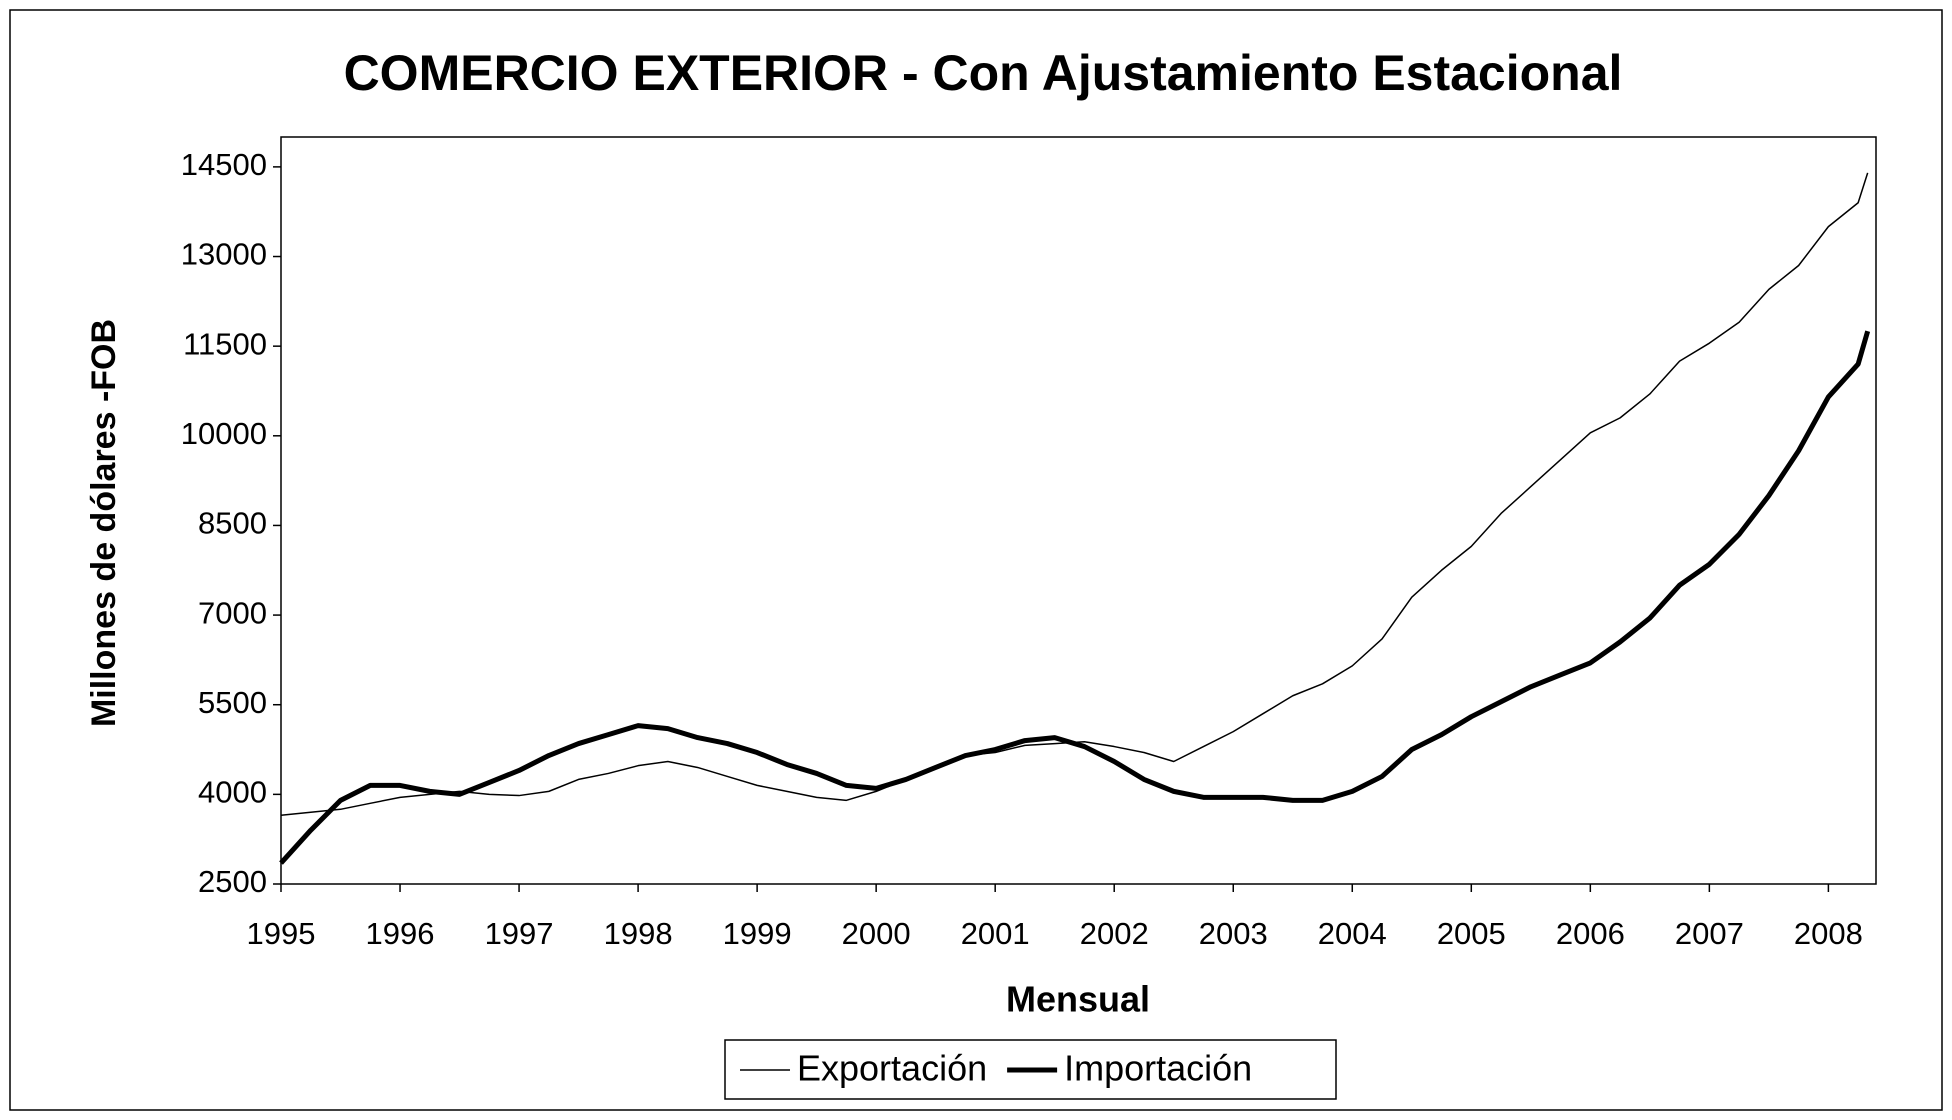 The height and width of the screenshot is (1120, 1952). I want to click on legend-label: Importación, so click(1158, 1068).